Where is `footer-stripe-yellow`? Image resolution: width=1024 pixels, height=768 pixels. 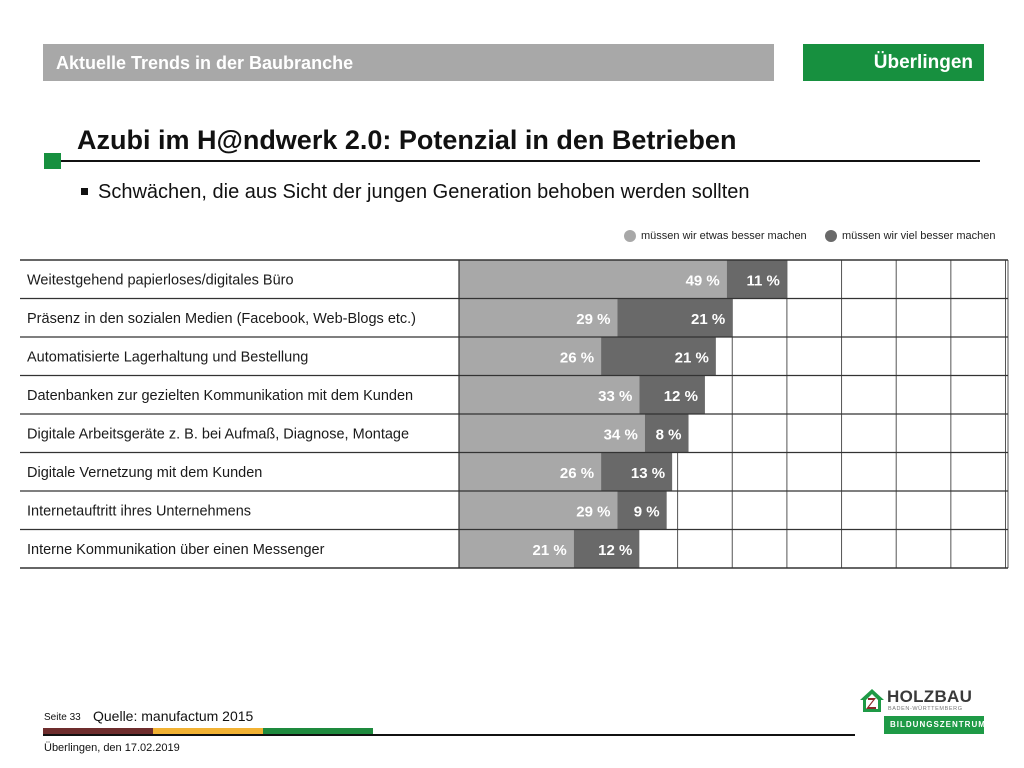
footer-stripe-yellow is located at coordinates (208, 731).